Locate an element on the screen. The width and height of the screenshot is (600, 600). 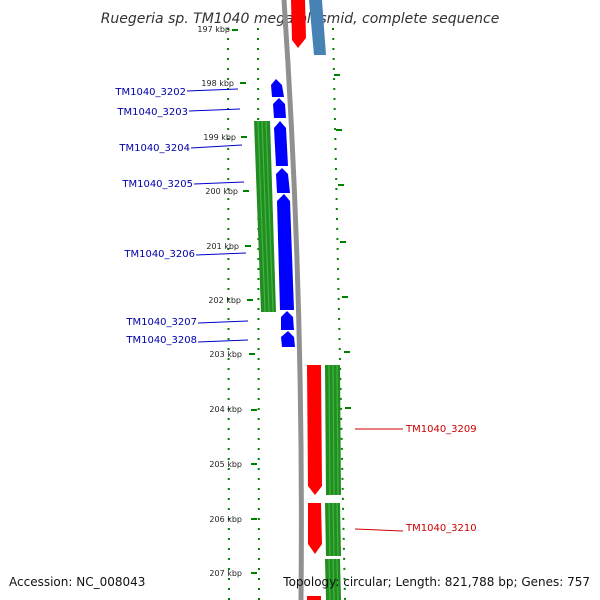
gene-steelblue-top is located at coordinates (317, 27).